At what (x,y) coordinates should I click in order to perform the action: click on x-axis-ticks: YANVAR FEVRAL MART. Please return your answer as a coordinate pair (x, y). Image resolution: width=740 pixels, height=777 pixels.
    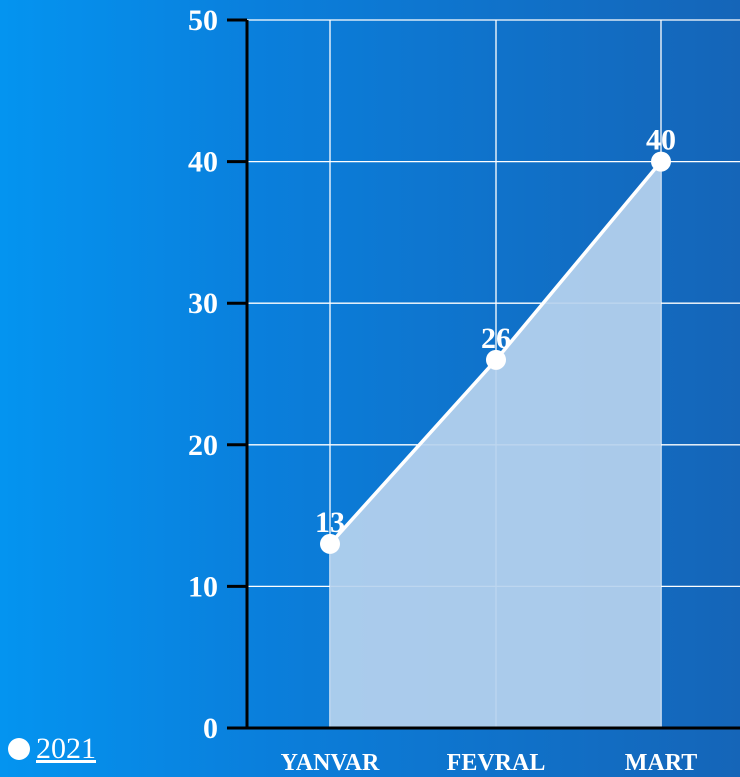
    Looking at the image, I should click on (489, 763).